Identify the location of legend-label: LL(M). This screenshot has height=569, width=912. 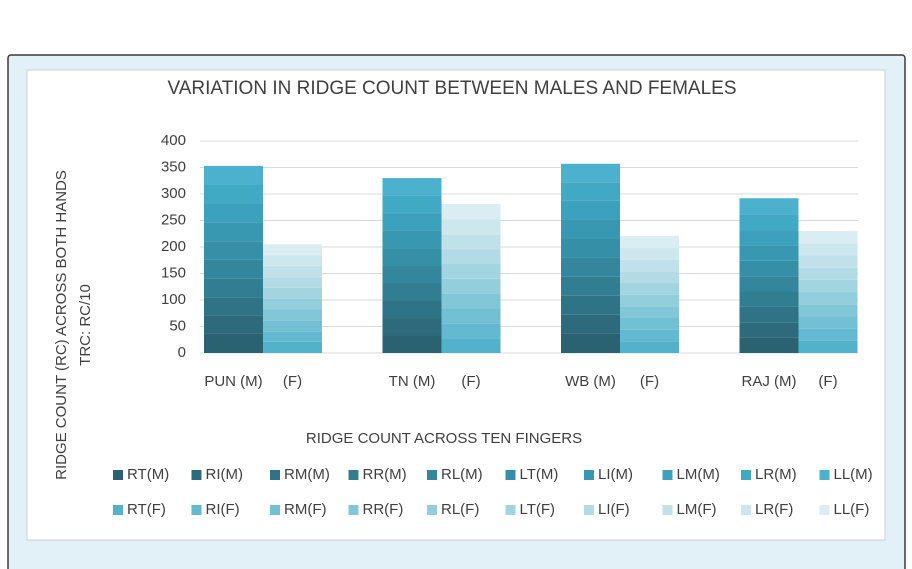
(853, 474).